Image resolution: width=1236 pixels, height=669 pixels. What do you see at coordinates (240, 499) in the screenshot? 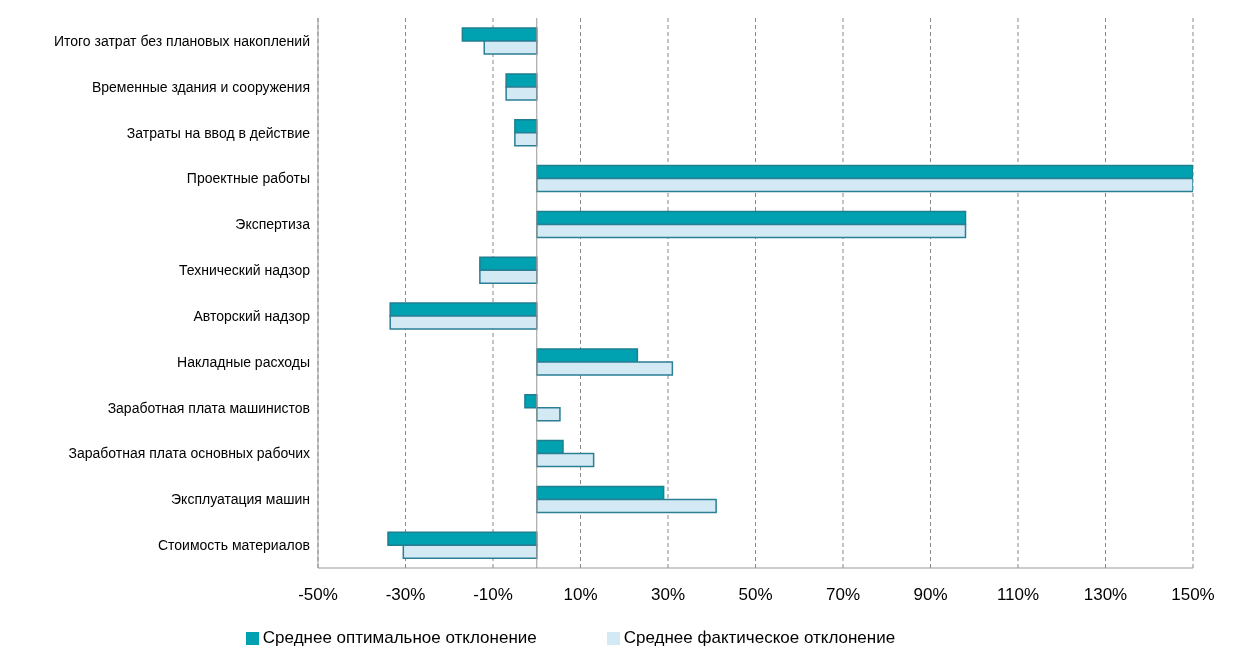
I see `y-tick-label: Эксплуатация машин` at bounding box center [240, 499].